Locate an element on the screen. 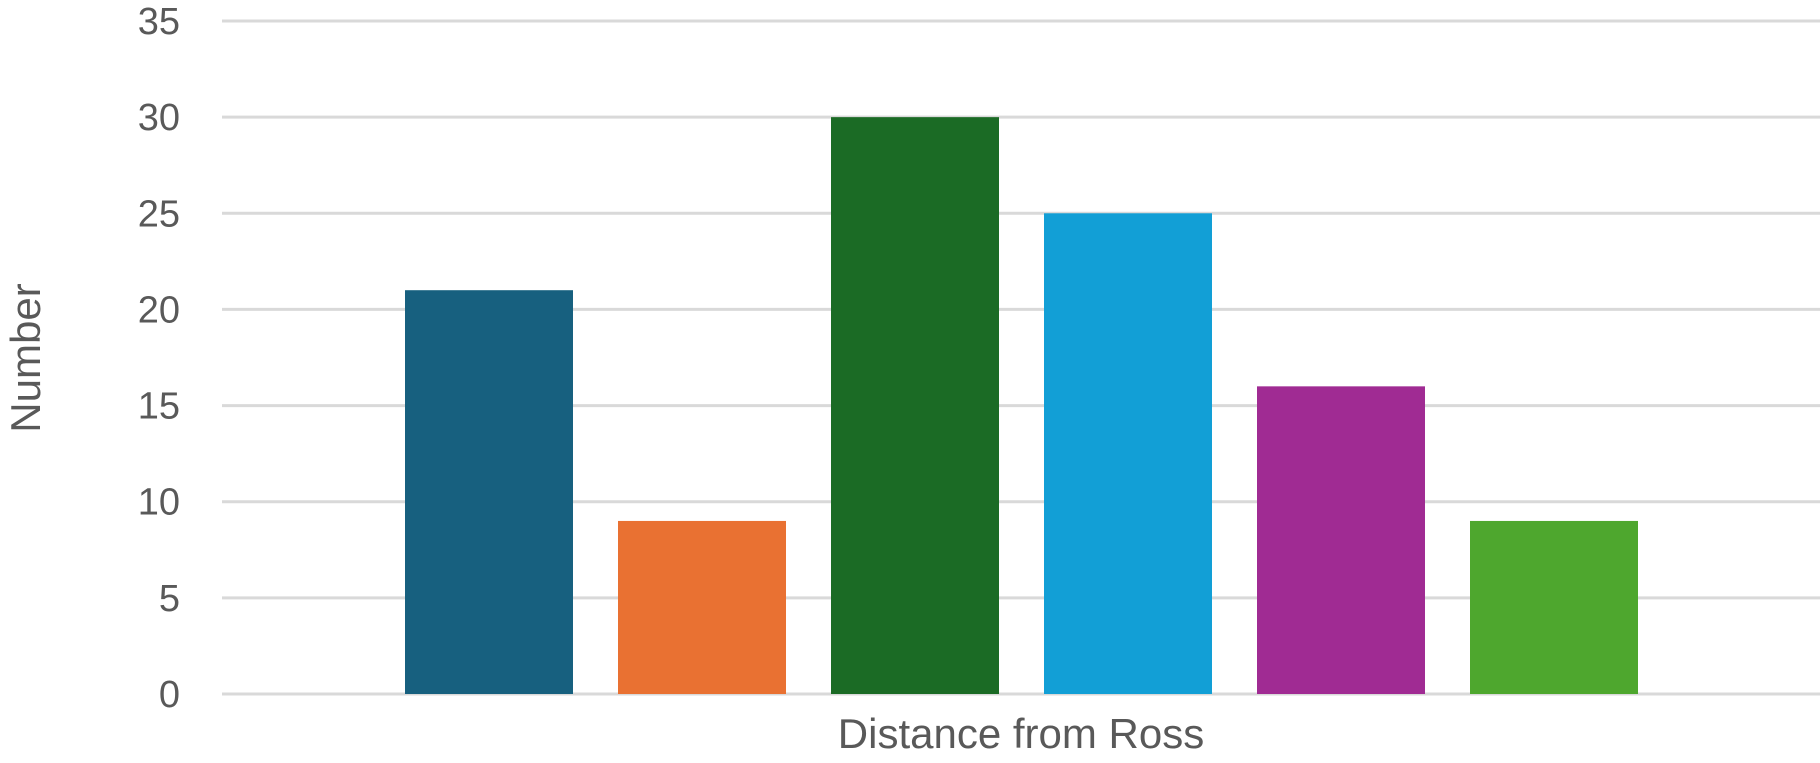  y-axis-title: Number is located at coordinates (25, 357).